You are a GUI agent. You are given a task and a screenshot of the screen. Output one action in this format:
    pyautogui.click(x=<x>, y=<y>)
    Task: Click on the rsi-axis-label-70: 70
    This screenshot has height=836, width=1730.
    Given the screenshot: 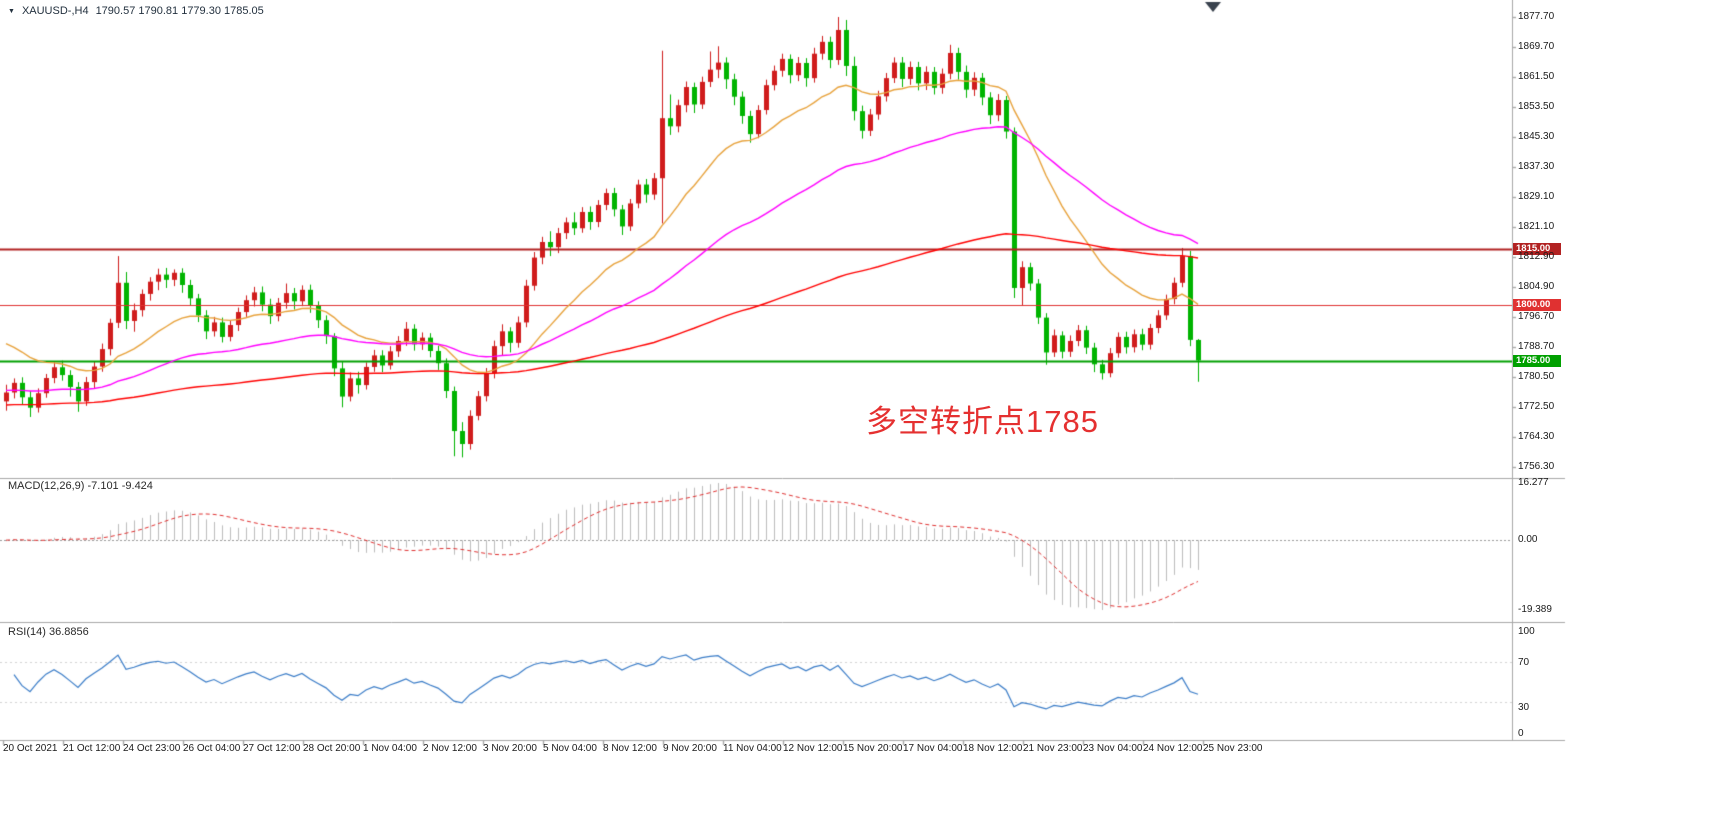 What is the action you would take?
    pyautogui.click(x=1524, y=662)
    